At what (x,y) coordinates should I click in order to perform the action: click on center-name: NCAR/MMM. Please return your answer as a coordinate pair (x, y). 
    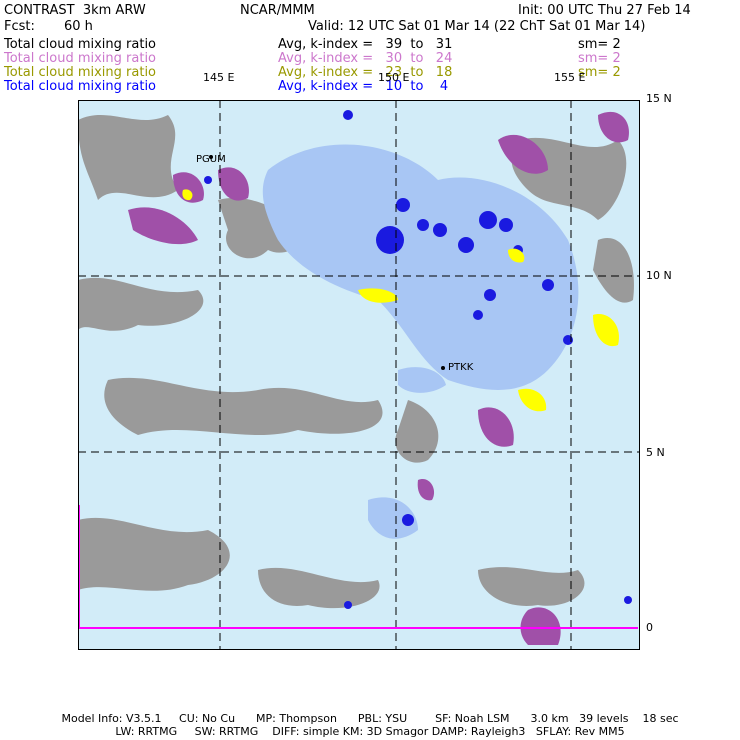
    Looking at the image, I should click on (277, 10).